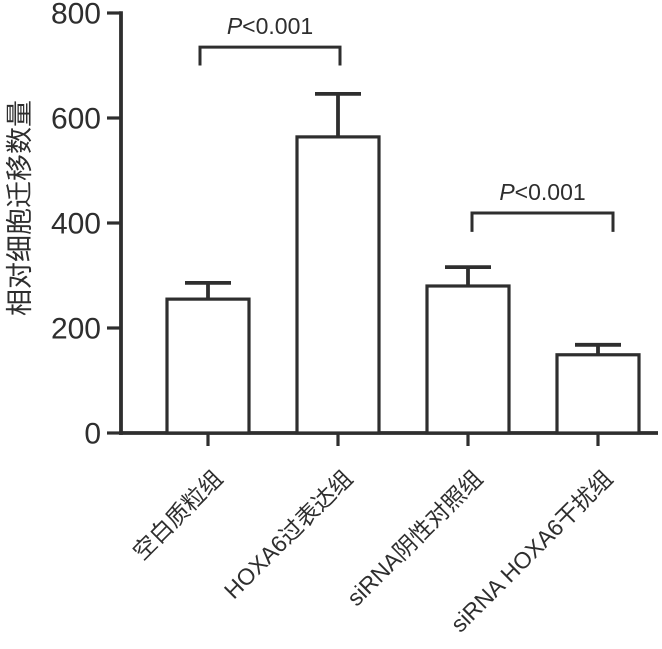  What do you see at coordinates (76, 119) in the screenshot?
I see `y-tick-label: 600` at bounding box center [76, 119].